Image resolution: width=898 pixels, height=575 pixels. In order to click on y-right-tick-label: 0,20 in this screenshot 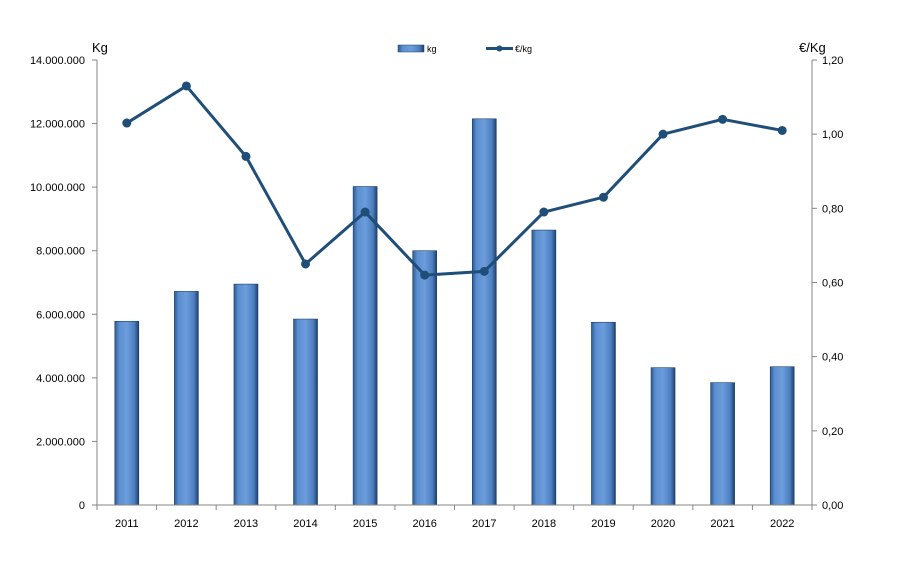, I will do `click(832, 432)`.